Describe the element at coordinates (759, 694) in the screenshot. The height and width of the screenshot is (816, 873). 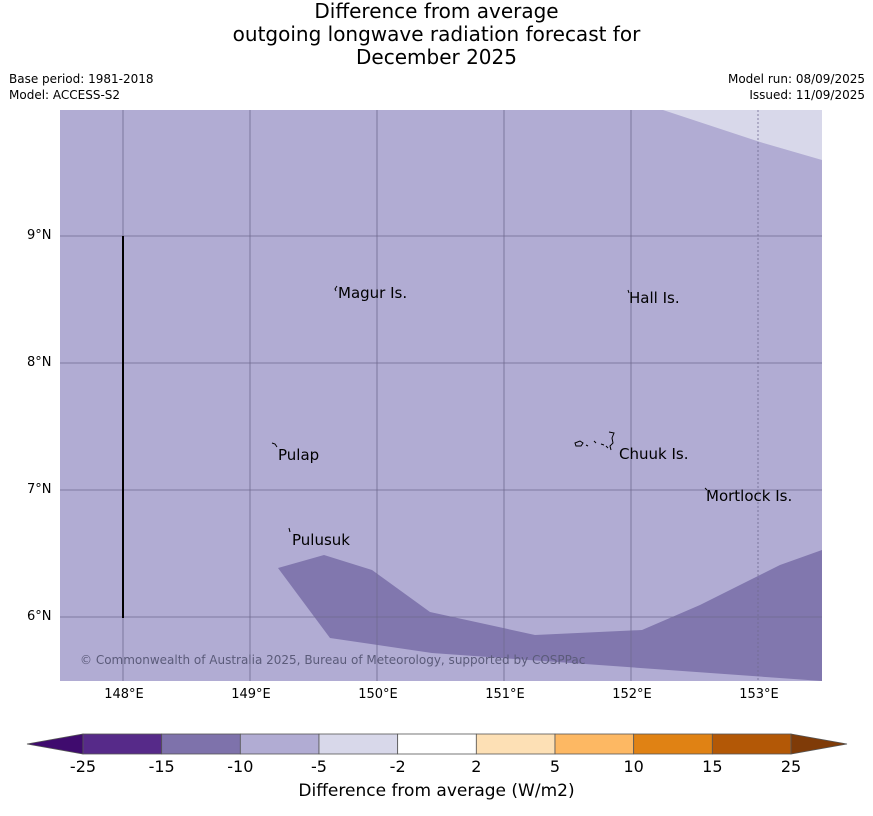
I see `lon-label-153e: 153°E` at that location.